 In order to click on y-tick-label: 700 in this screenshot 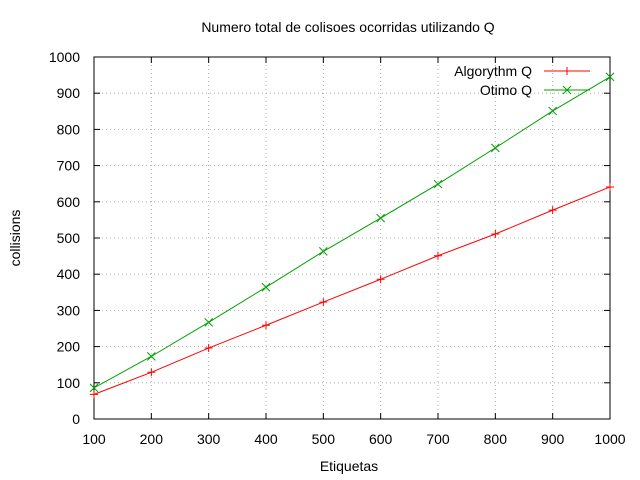, I will do `click(69, 166)`.